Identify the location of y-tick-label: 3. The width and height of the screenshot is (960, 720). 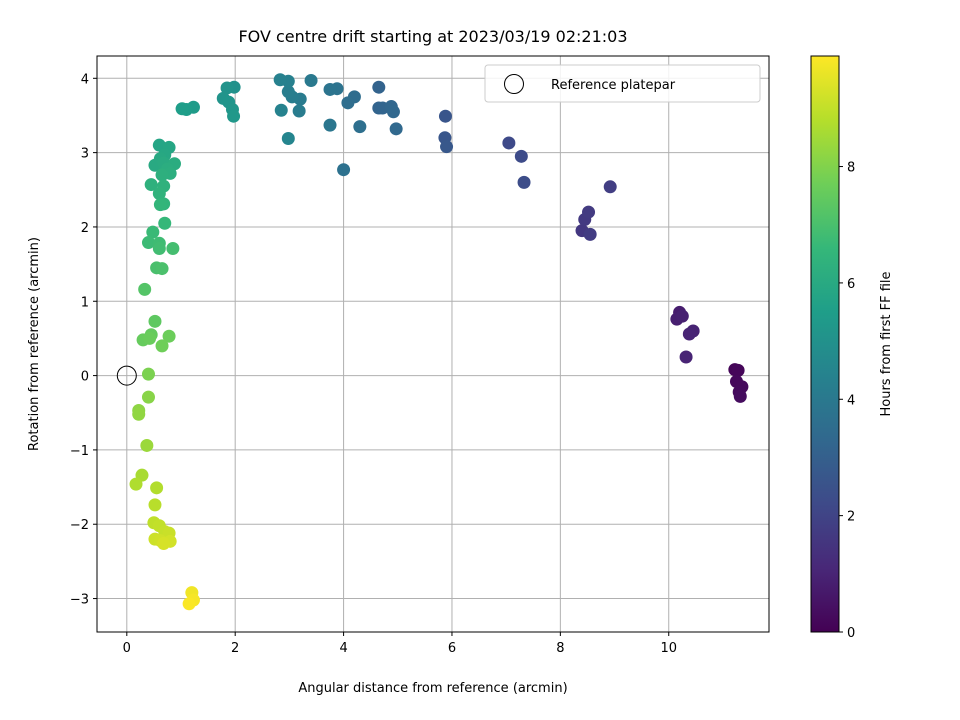
(85, 154).